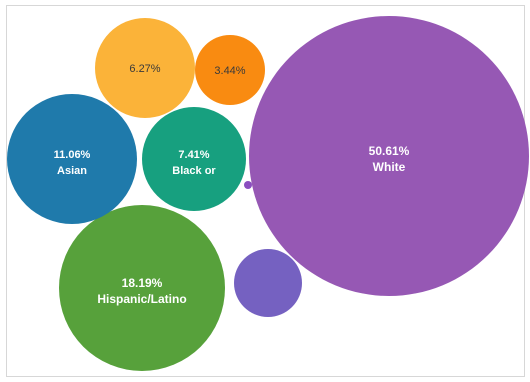 The height and width of the screenshot is (382, 530). What do you see at coordinates (72, 155) in the screenshot?
I see `bubble-value-label: 11.06%` at bounding box center [72, 155].